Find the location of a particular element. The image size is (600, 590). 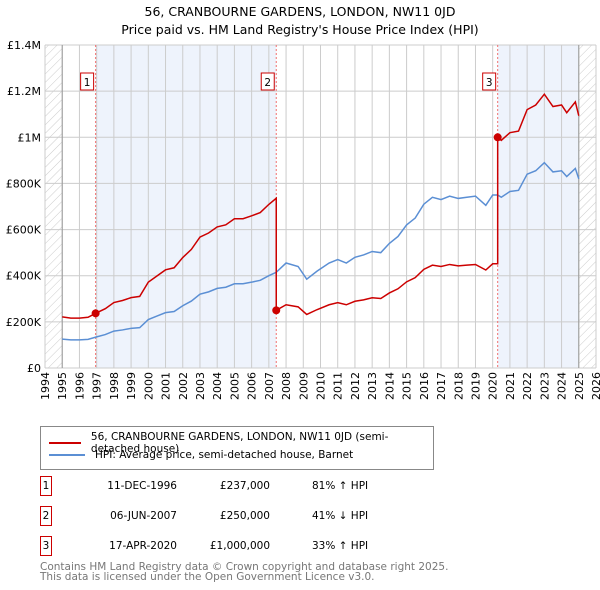

sale-hpi-diff: 41% ↓ HPI is located at coordinates (340, 516).